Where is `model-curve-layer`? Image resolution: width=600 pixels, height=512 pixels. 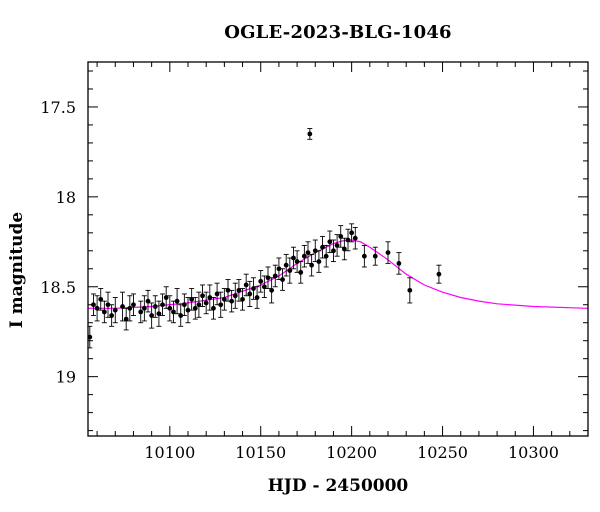 model-curve-layer is located at coordinates (338, 274).